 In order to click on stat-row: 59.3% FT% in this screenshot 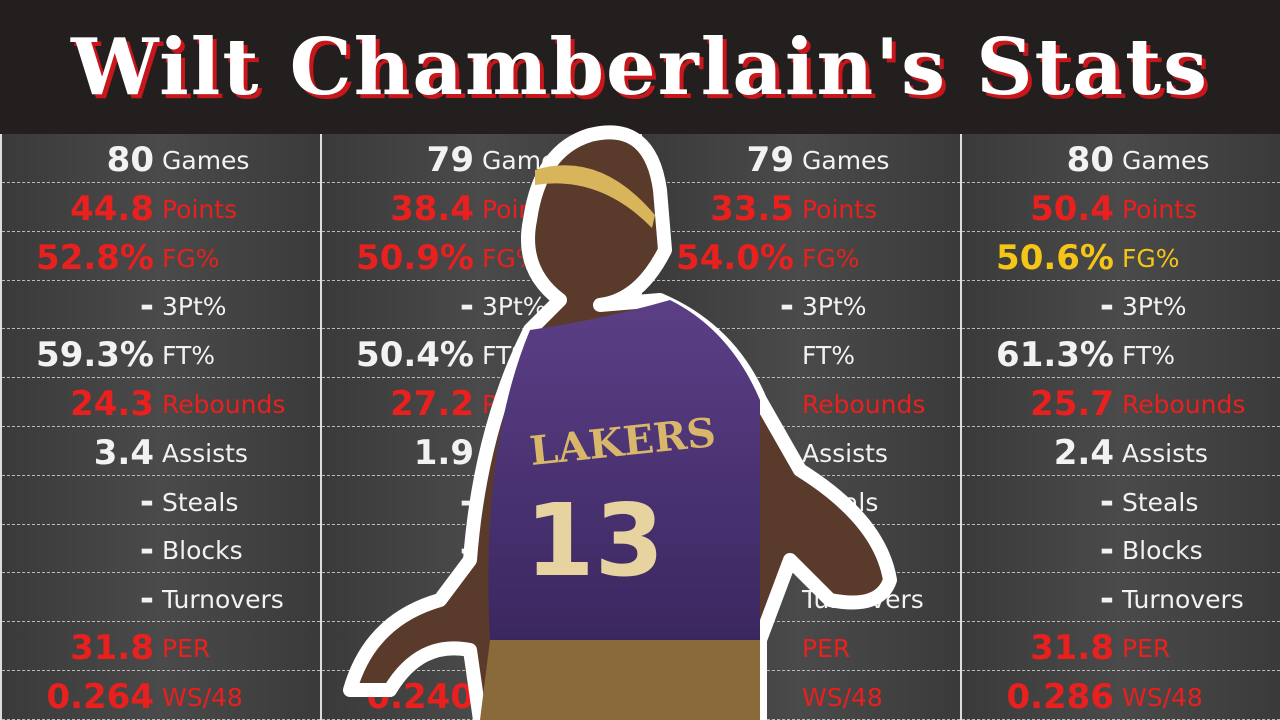, I will do `click(161, 354)`.